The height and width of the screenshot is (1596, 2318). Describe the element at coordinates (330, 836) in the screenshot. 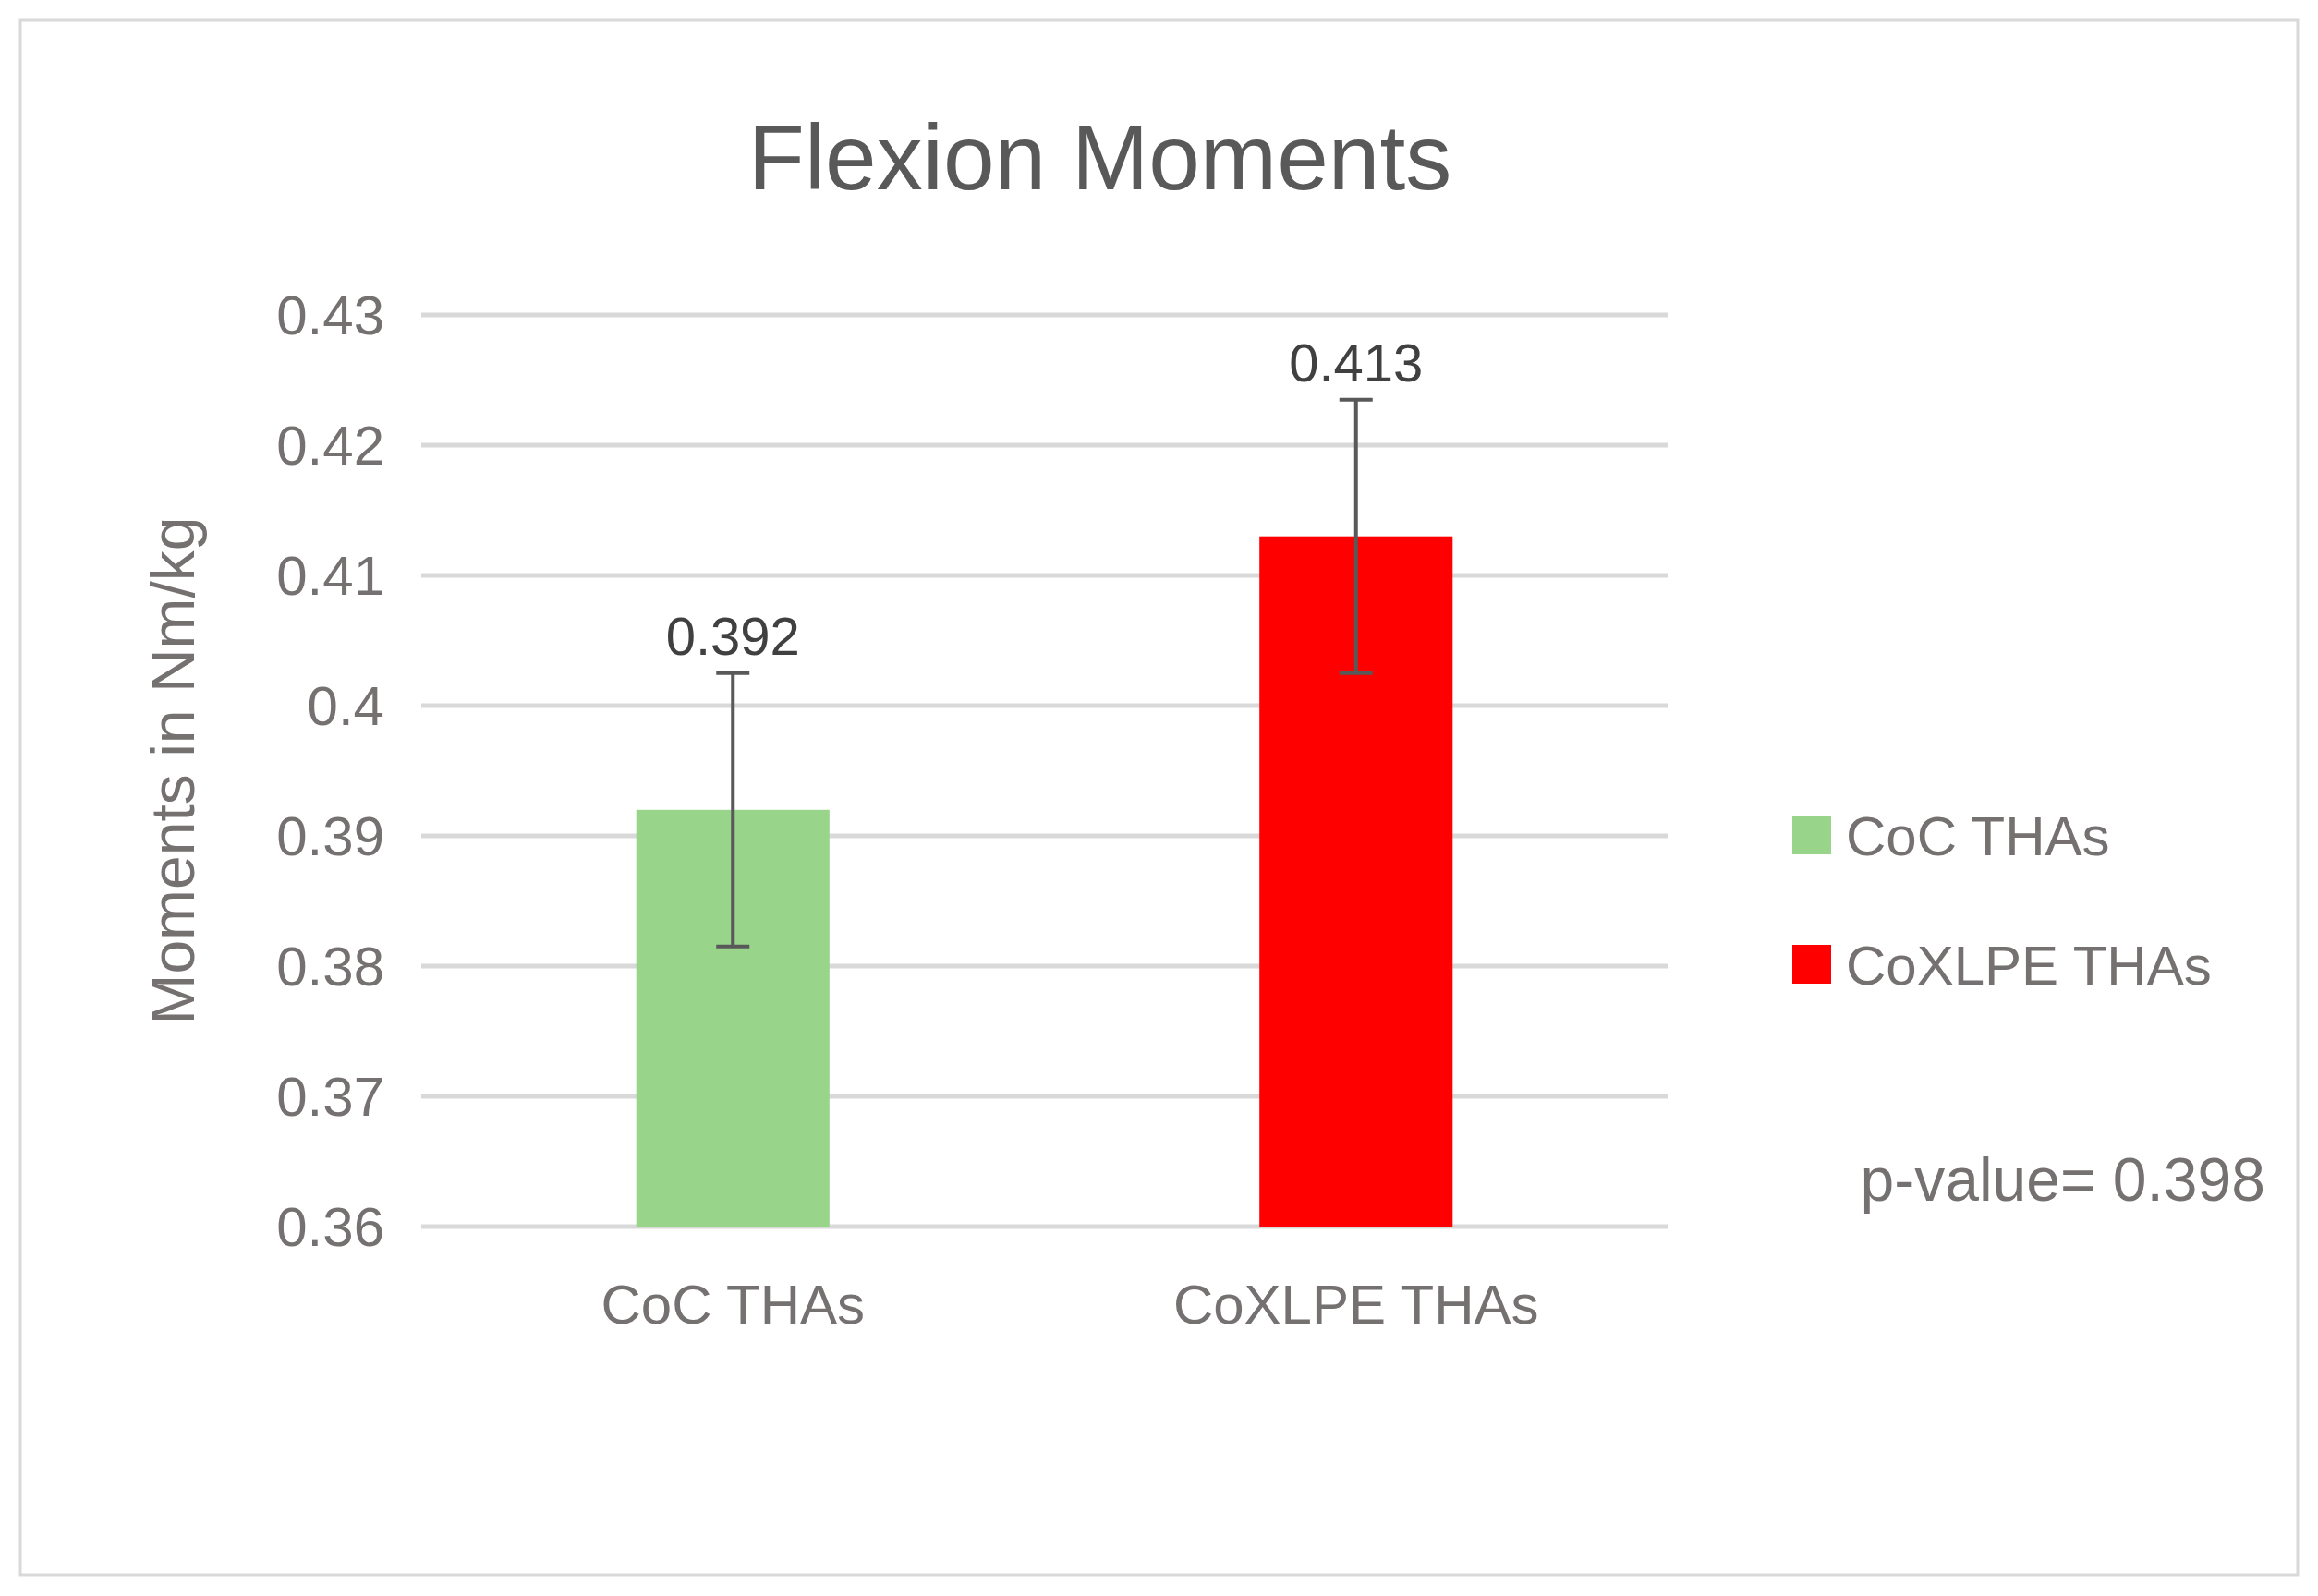

I see `y-tick-label: 0.39` at that location.